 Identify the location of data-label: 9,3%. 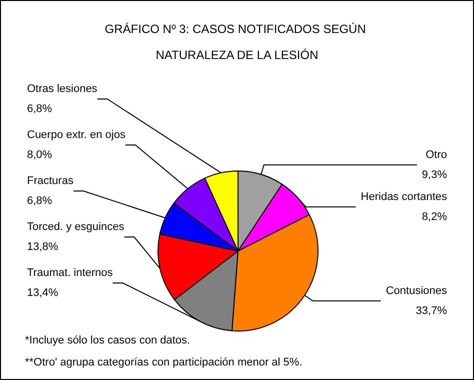
(435, 174).